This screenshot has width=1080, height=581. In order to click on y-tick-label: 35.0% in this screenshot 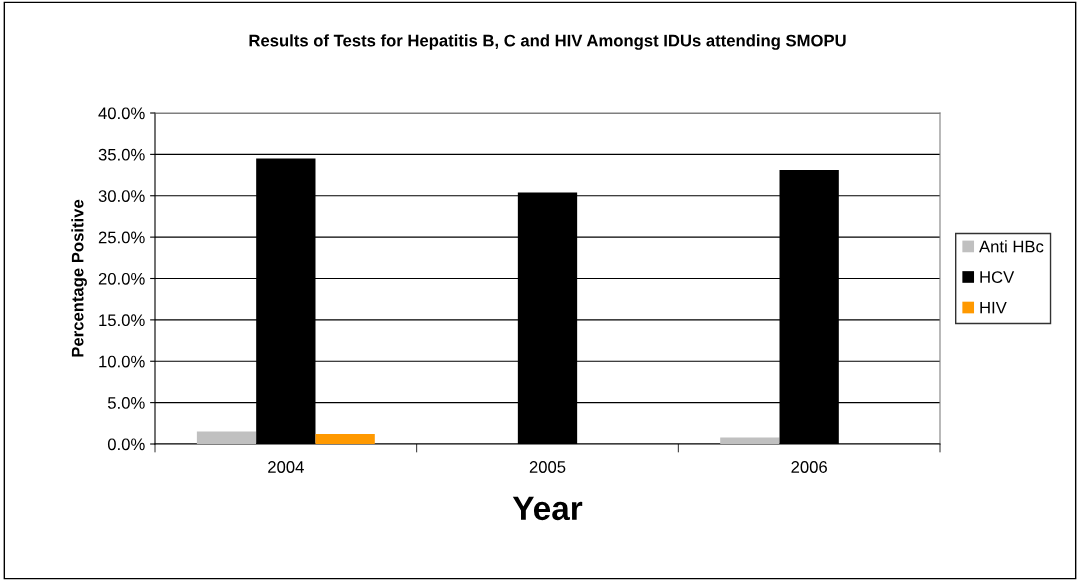, I will do `click(121, 154)`.